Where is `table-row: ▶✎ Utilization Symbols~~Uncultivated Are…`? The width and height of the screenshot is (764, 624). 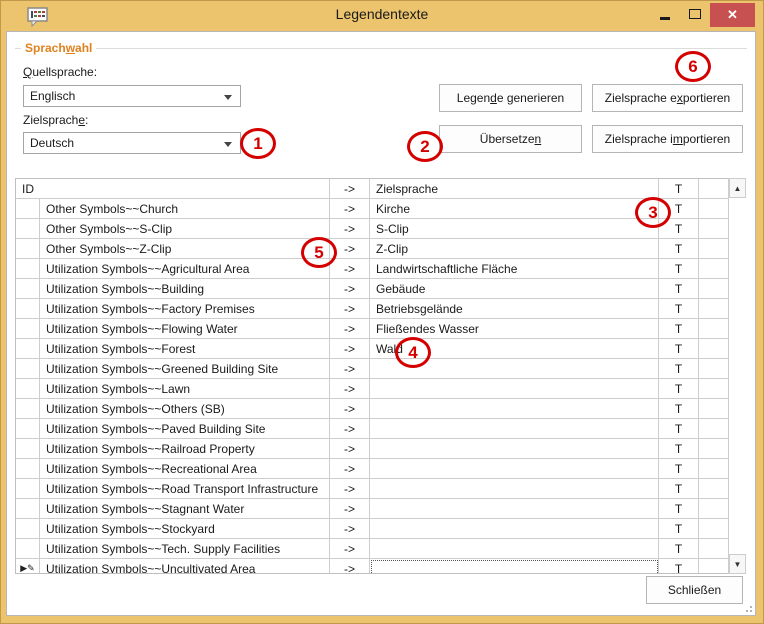 table-row: ▶✎ Utilization Symbols~~Uncultivated Are… is located at coordinates (380, 566).